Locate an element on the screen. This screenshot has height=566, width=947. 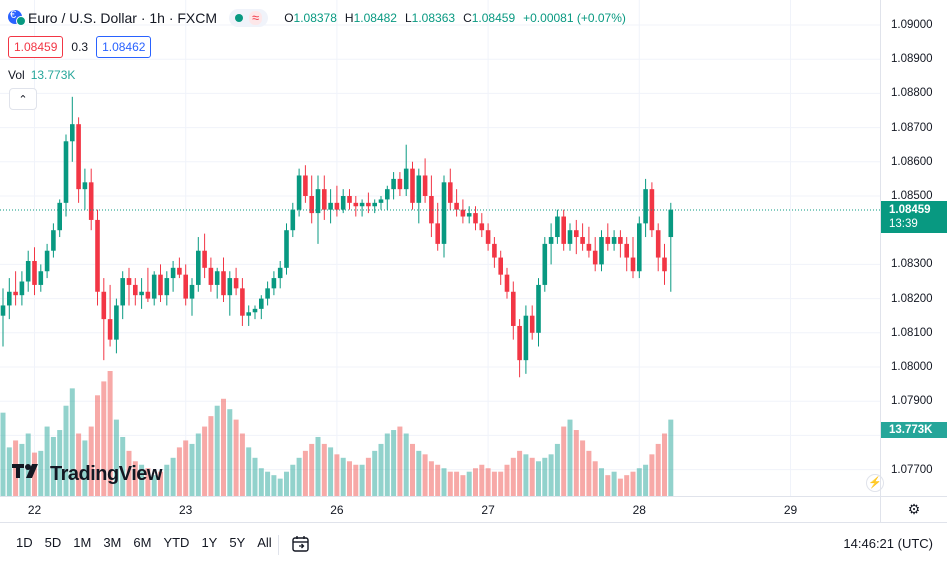
last-price-value: 1.08459 is located at coordinates (910, 210).